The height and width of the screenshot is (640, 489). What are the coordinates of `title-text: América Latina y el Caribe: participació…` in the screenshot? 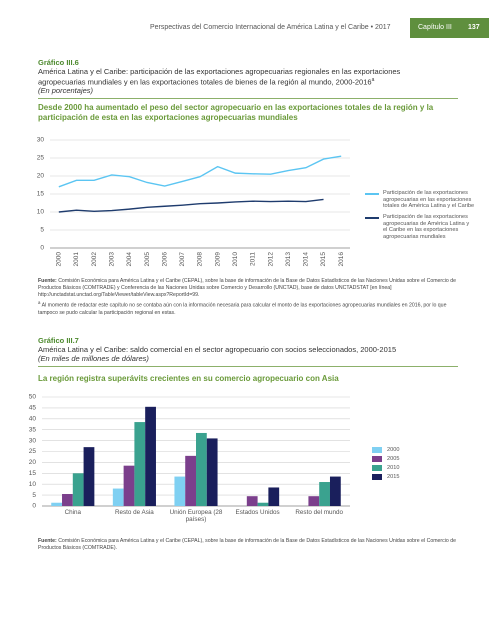 It's located at (219, 77).